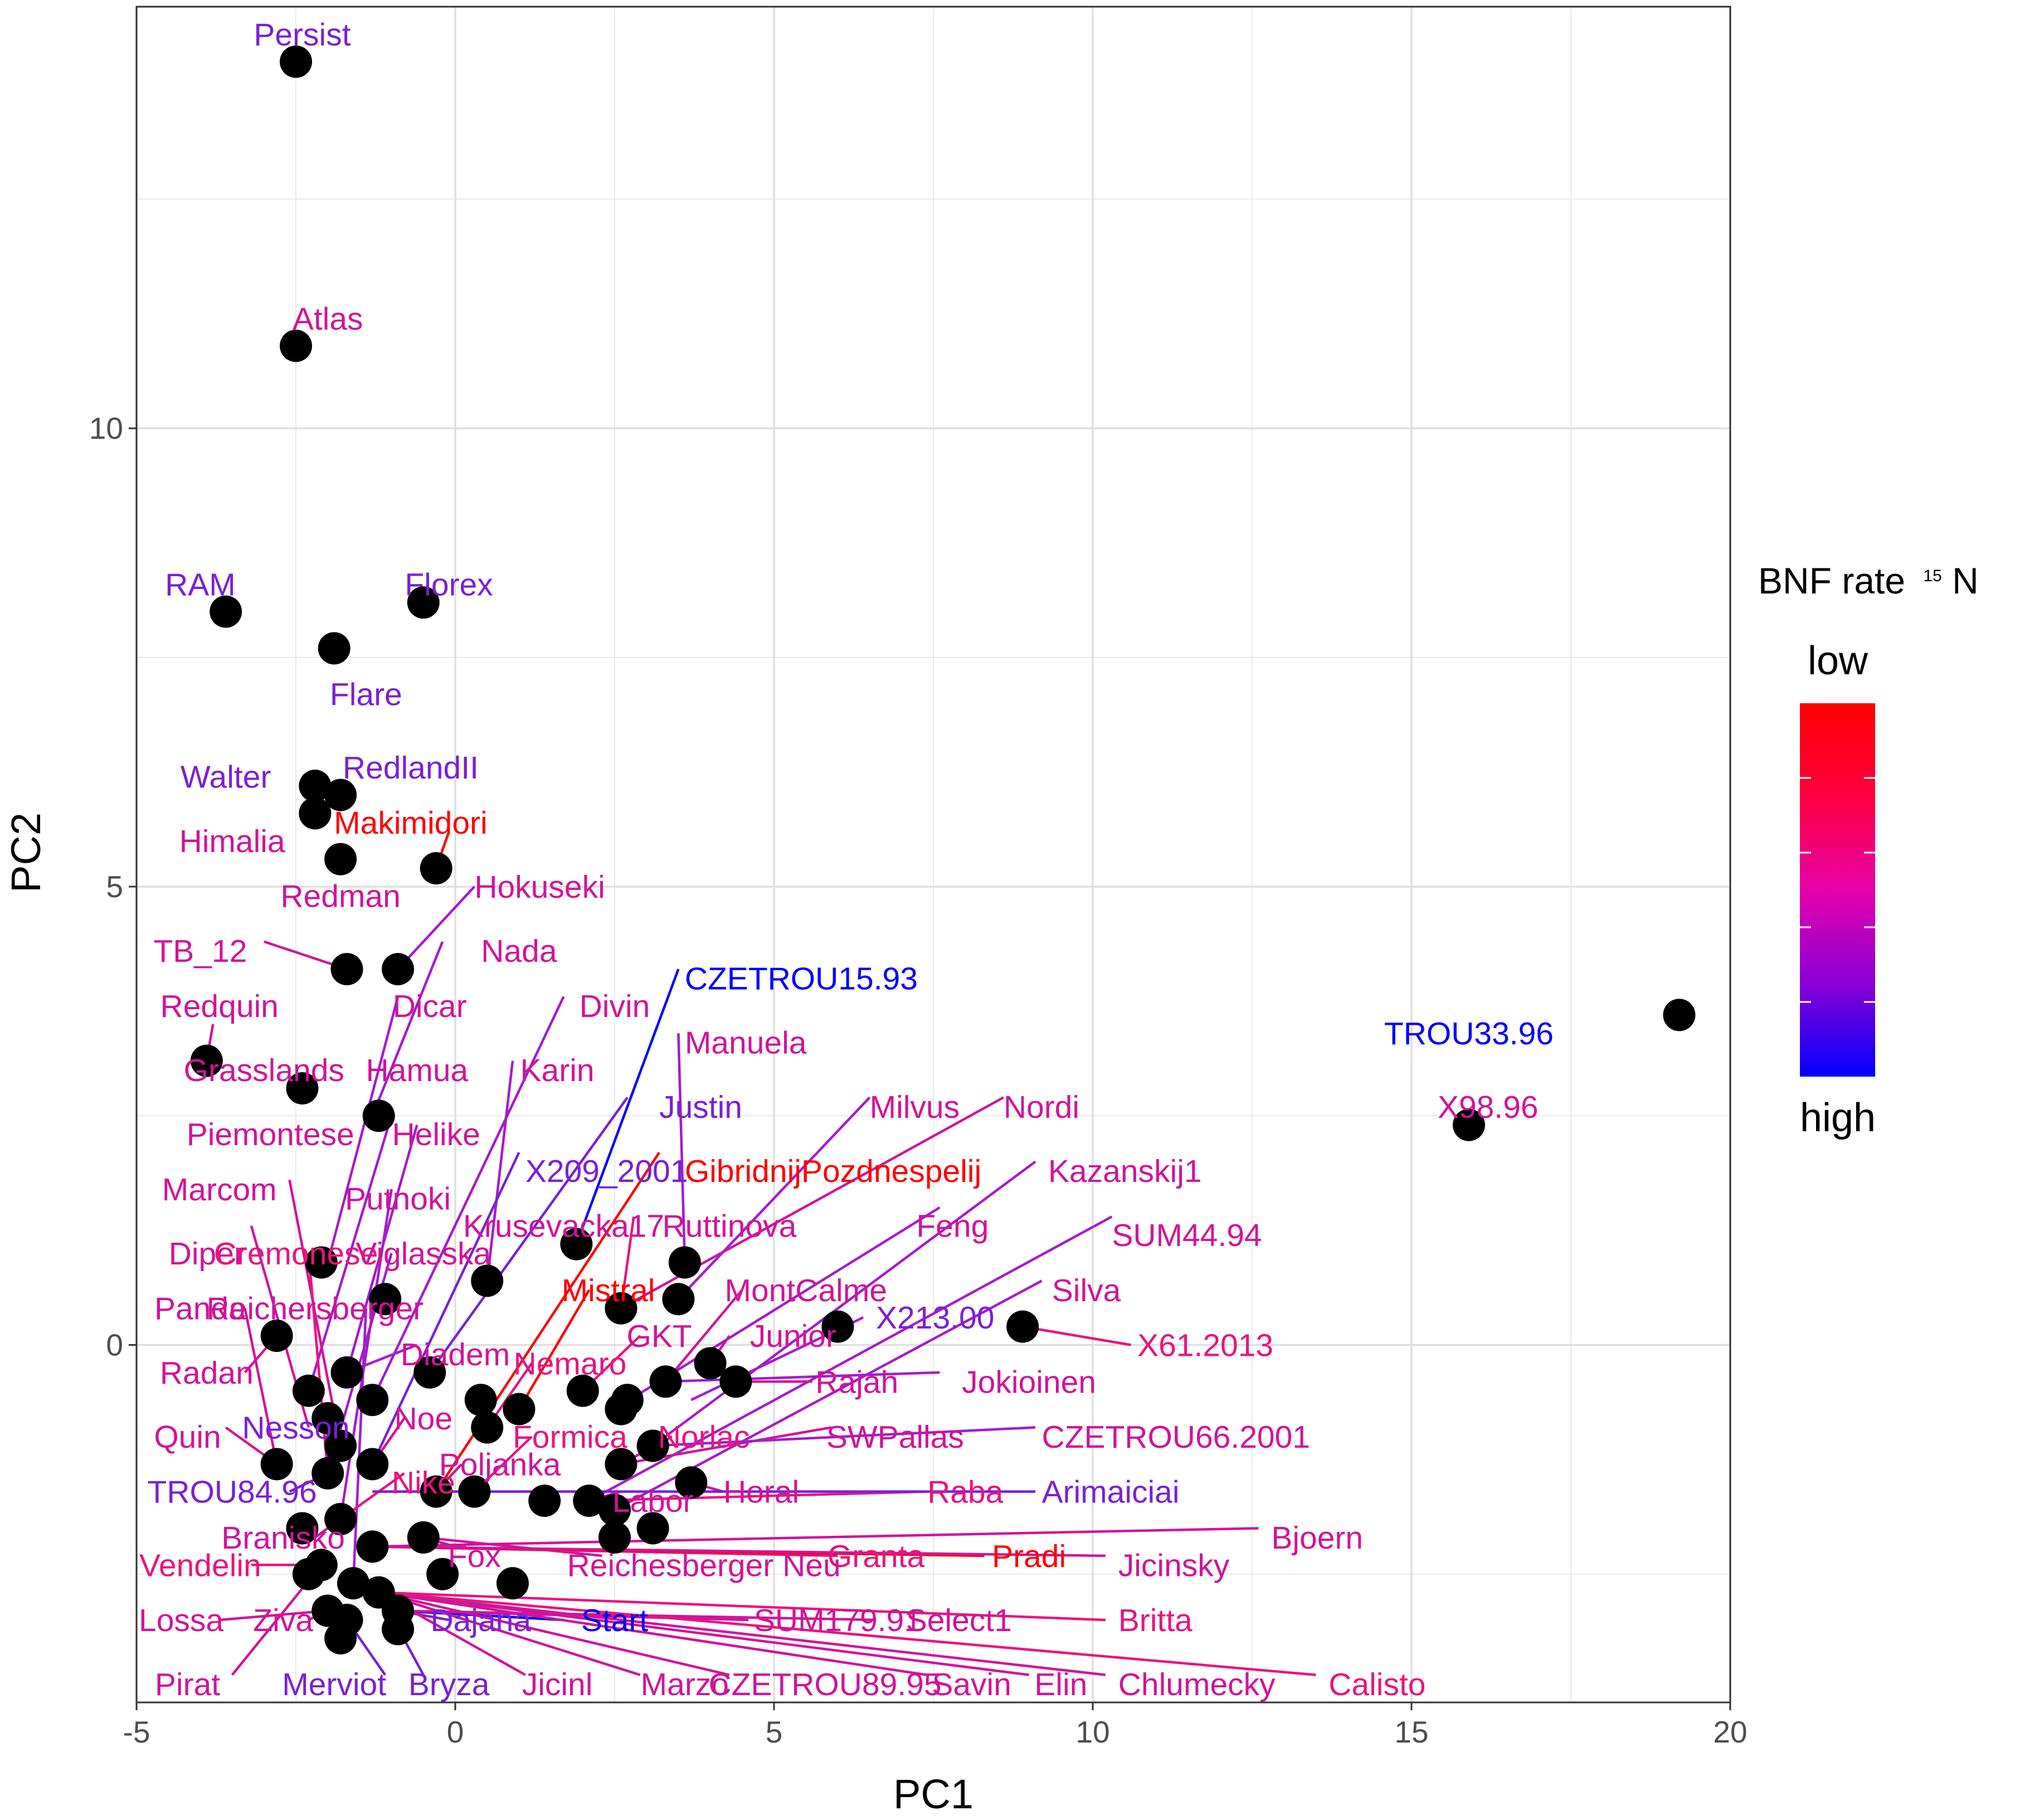 The image size is (2020, 1820). I want to click on point-label: Flare, so click(366, 695).